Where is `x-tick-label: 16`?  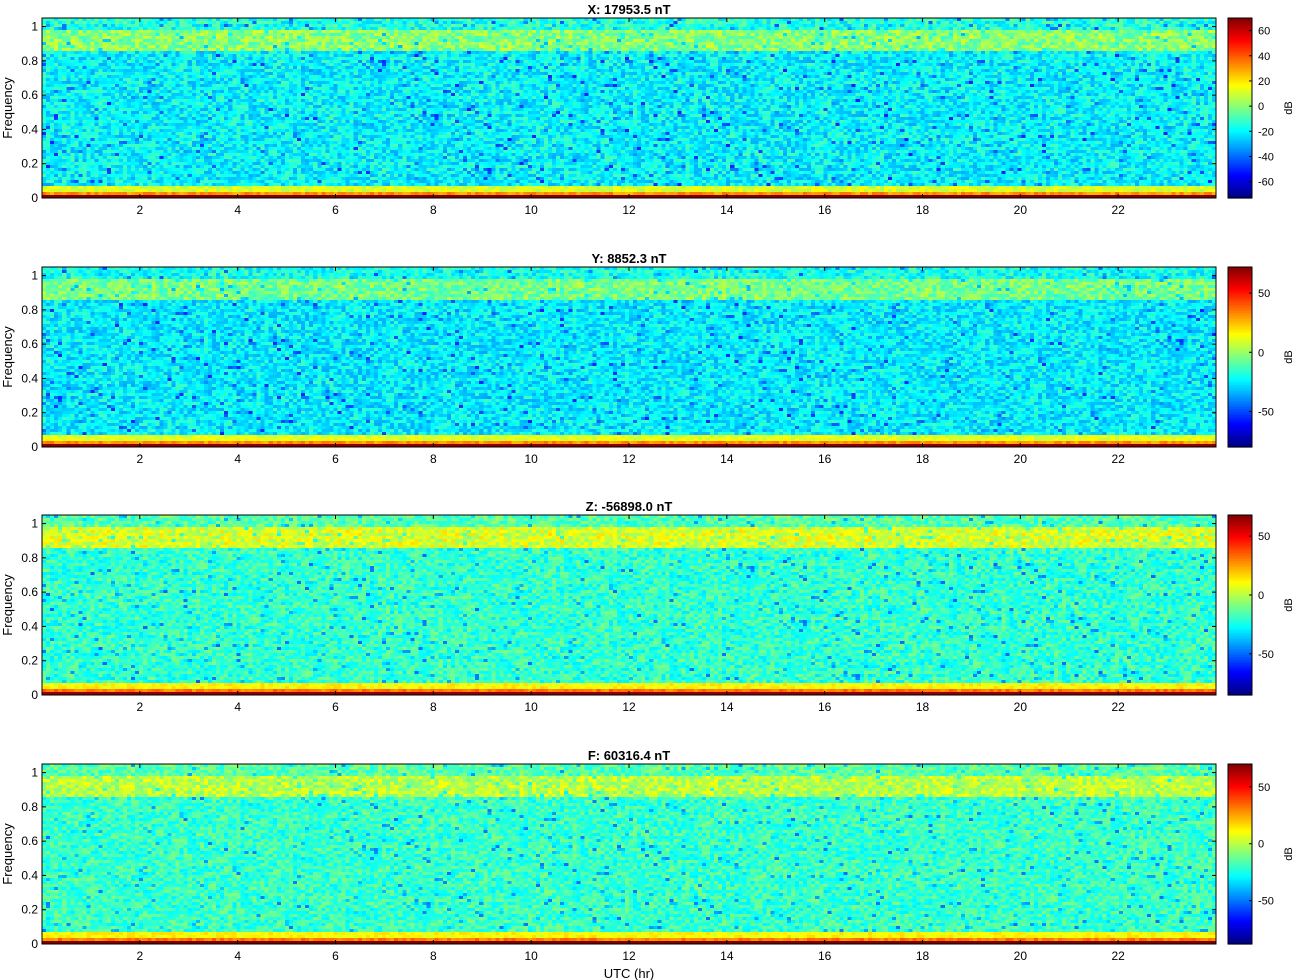 x-tick-label: 16 is located at coordinates (825, 956).